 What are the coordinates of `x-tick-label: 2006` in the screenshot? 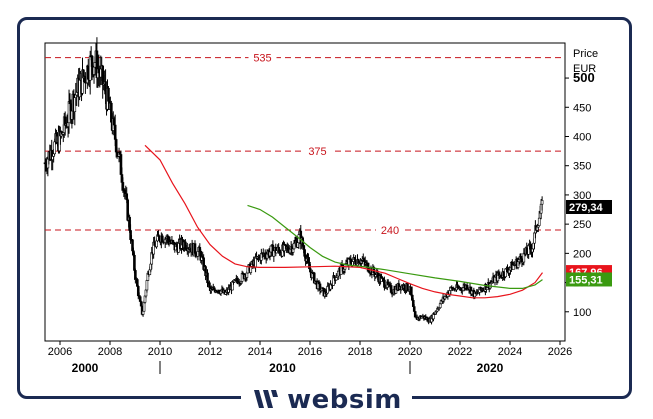 It's located at (60, 352).